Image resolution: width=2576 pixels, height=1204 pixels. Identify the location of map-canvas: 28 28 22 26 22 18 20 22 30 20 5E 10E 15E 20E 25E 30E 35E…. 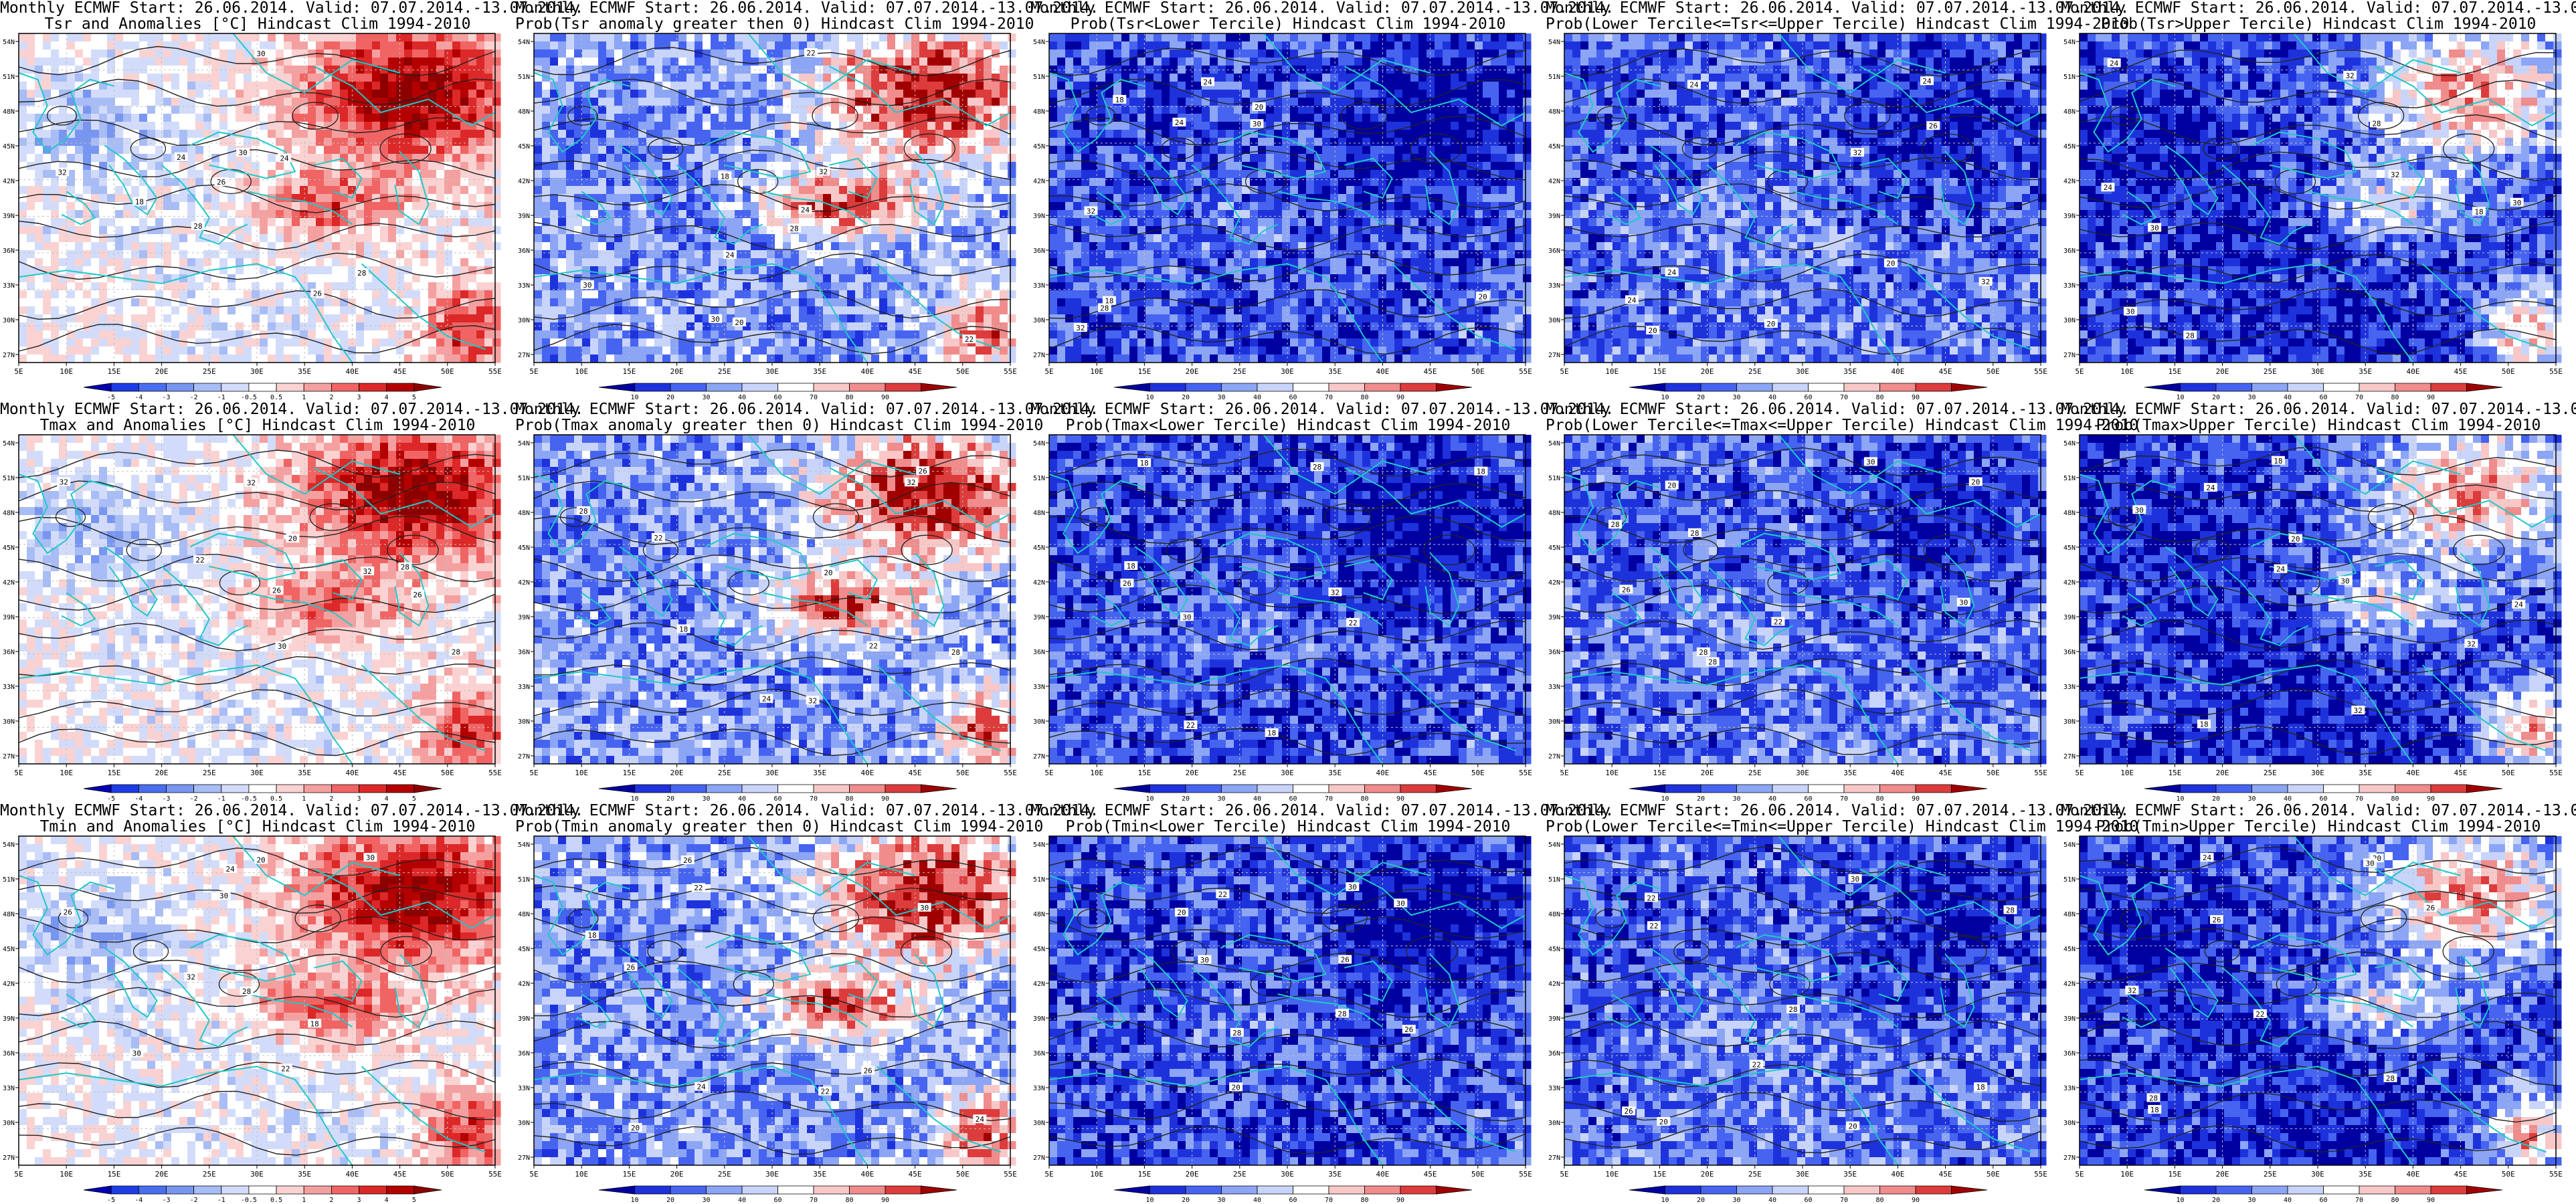
(1797, 1019).